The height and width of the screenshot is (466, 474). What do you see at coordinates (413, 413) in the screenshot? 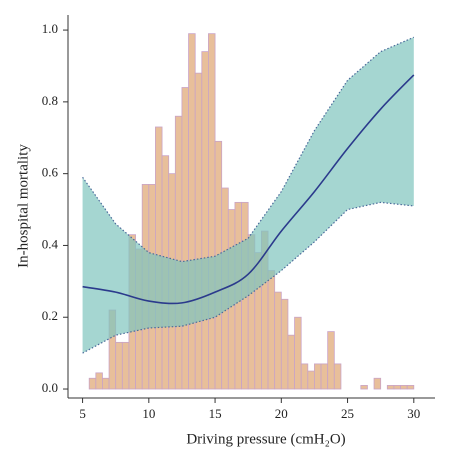
I see `x-tick-label: 30` at bounding box center [413, 413].